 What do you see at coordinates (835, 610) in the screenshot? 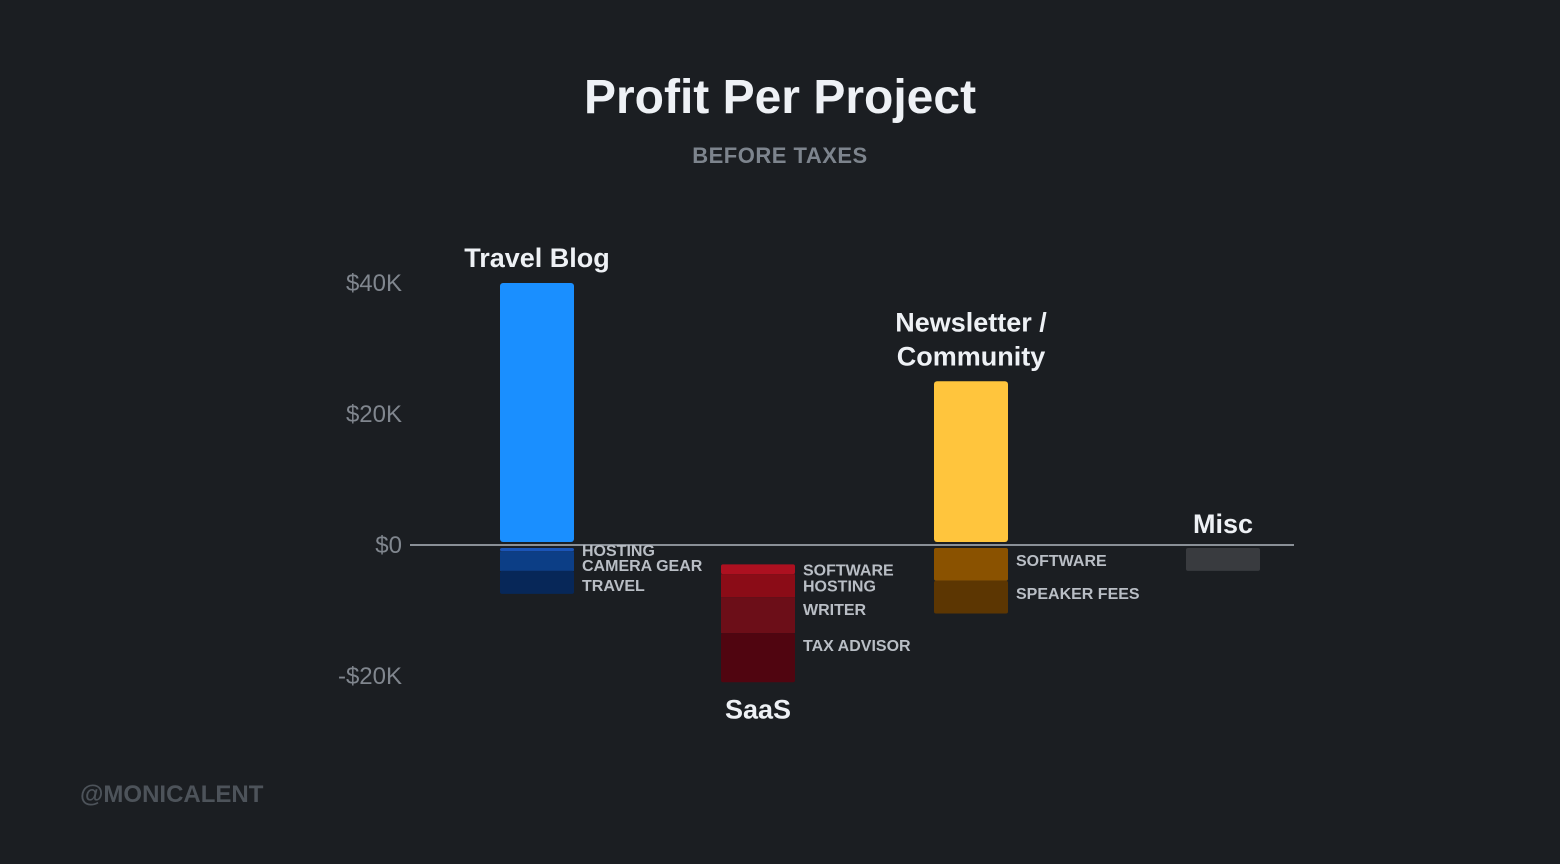
I see `cost-label: WRITER` at bounding box center [835, 610].